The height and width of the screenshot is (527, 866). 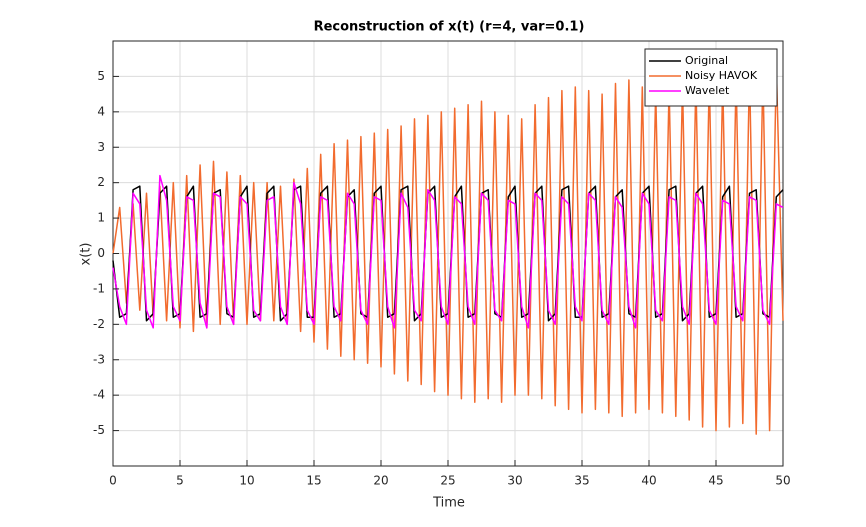 What do you see at coordinates (113, 481) in the screenshot?
I see `x-tick-label: 0` at bounding box center [113, 481].